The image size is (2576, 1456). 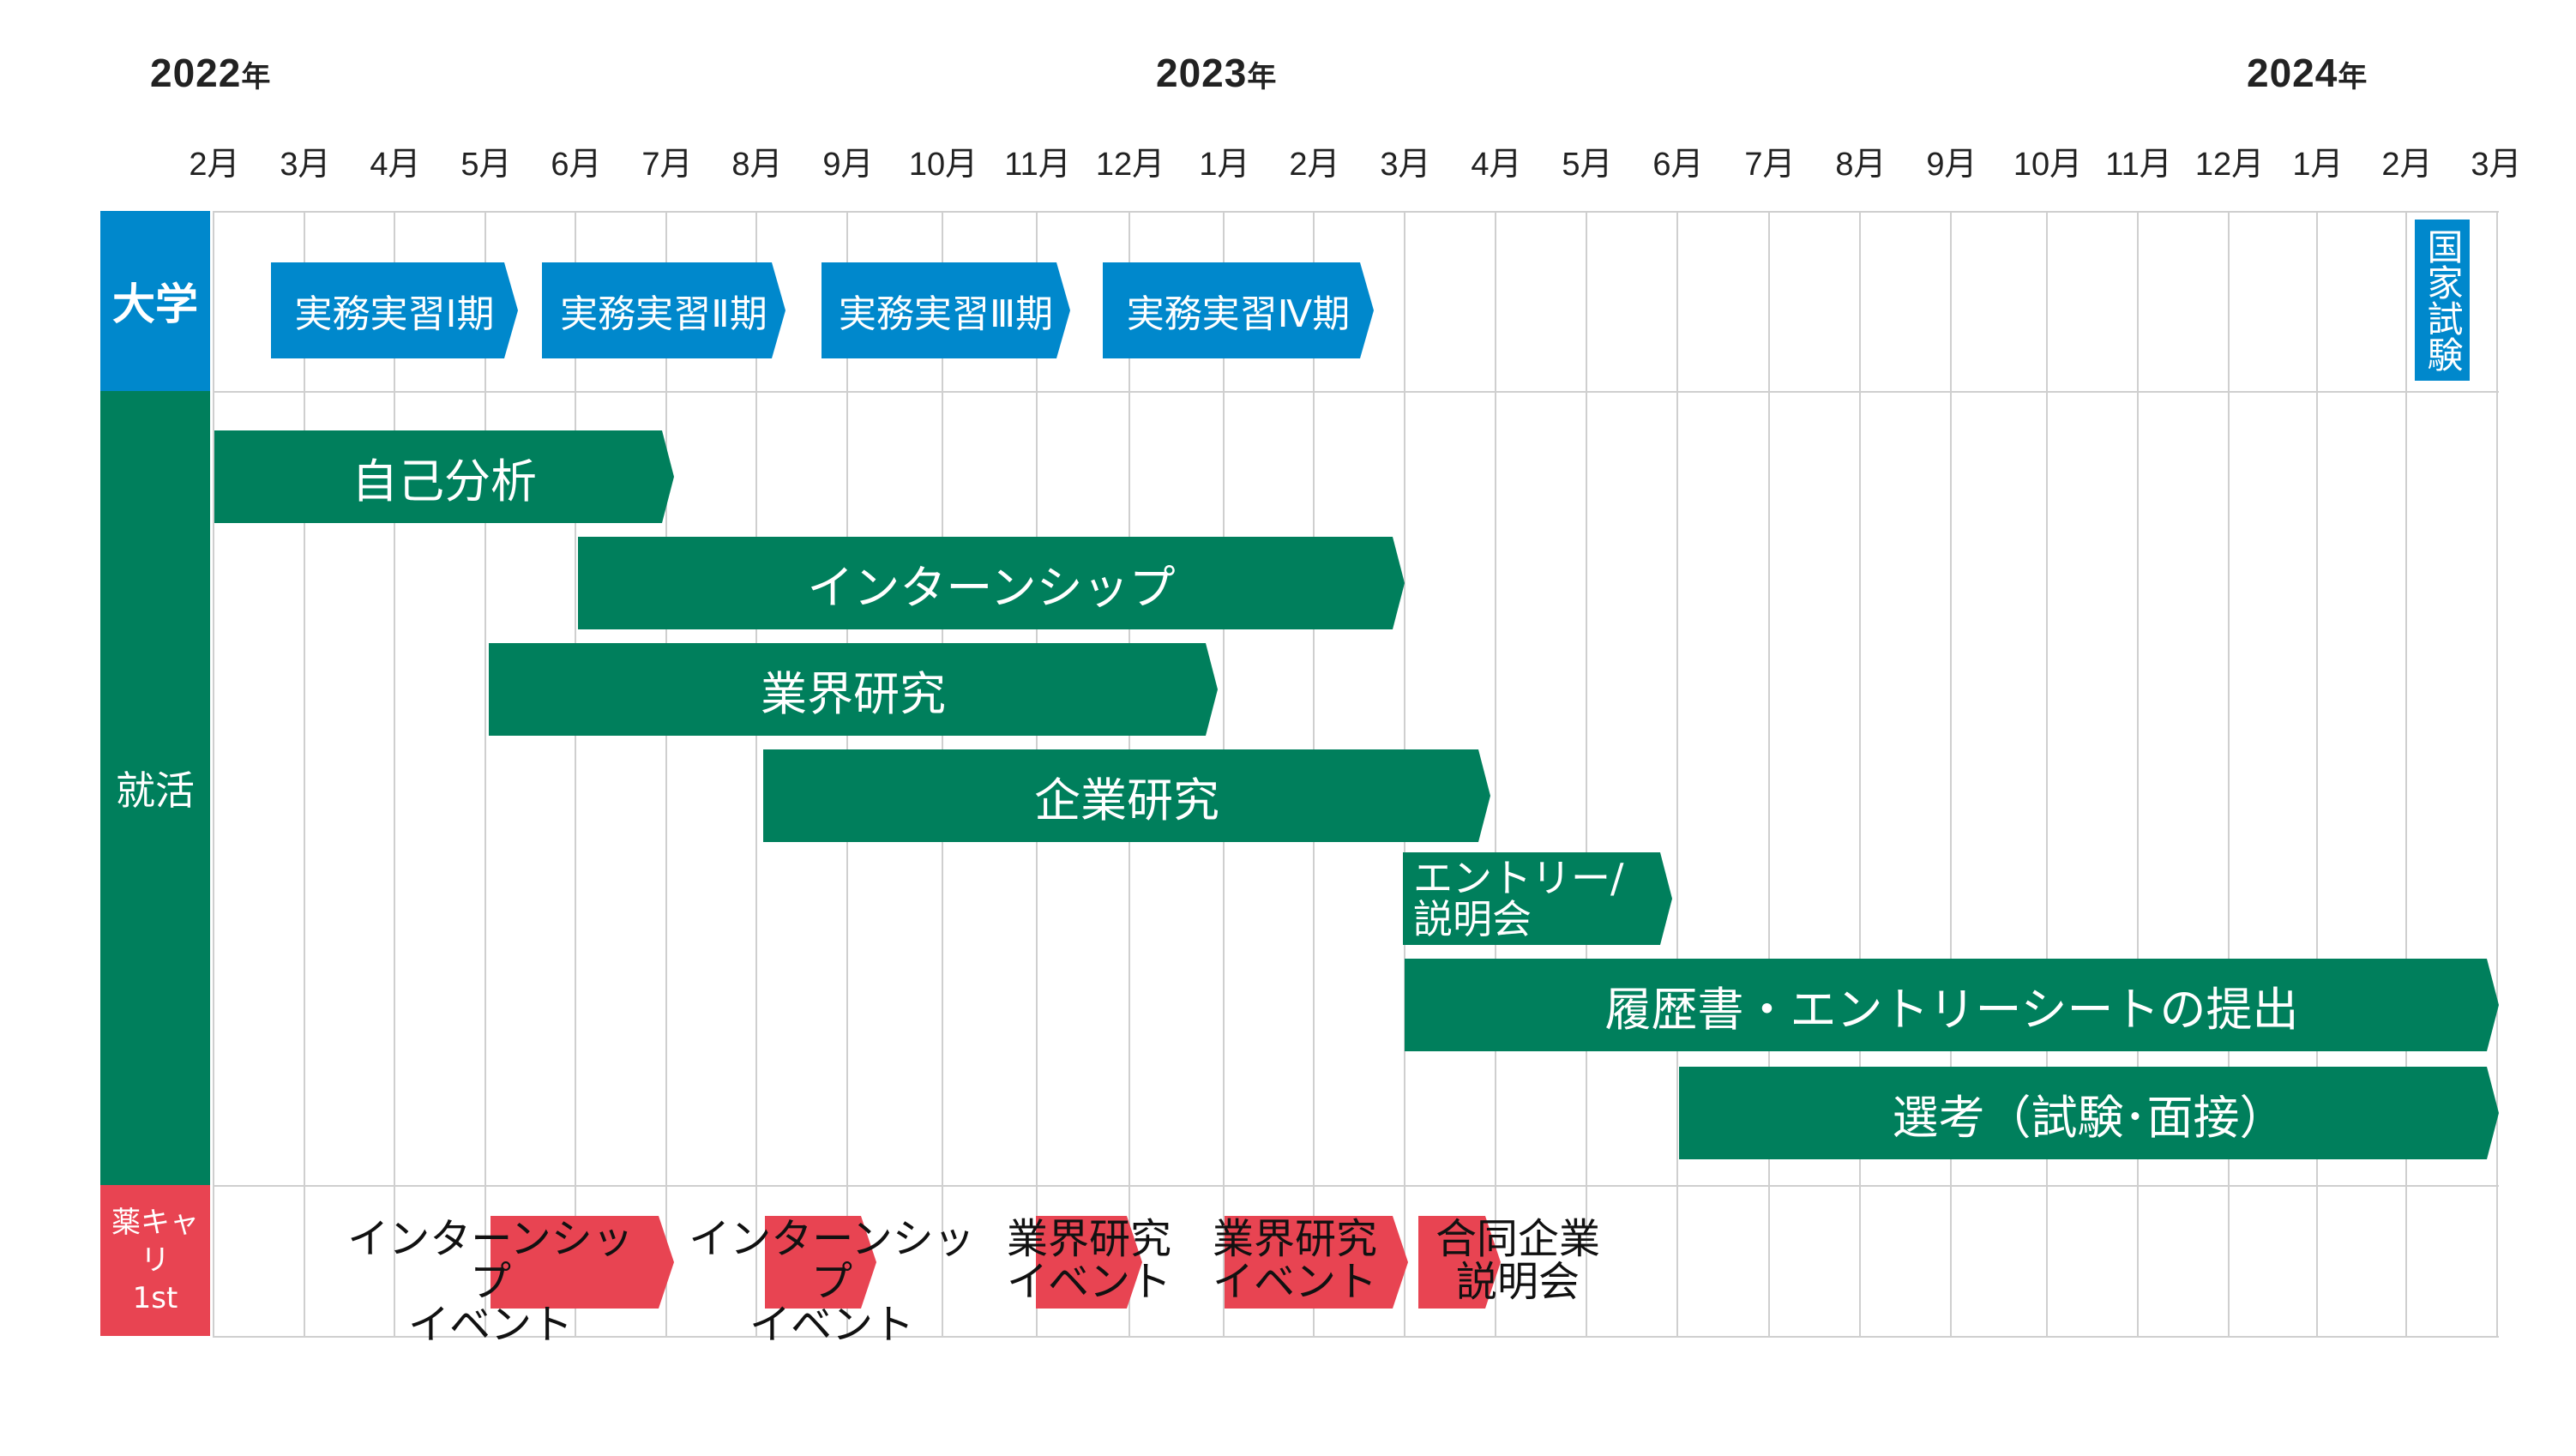 I want to click on practicum-bar-1: 実務実習Ⅰ期, so click(x=394, y=310).